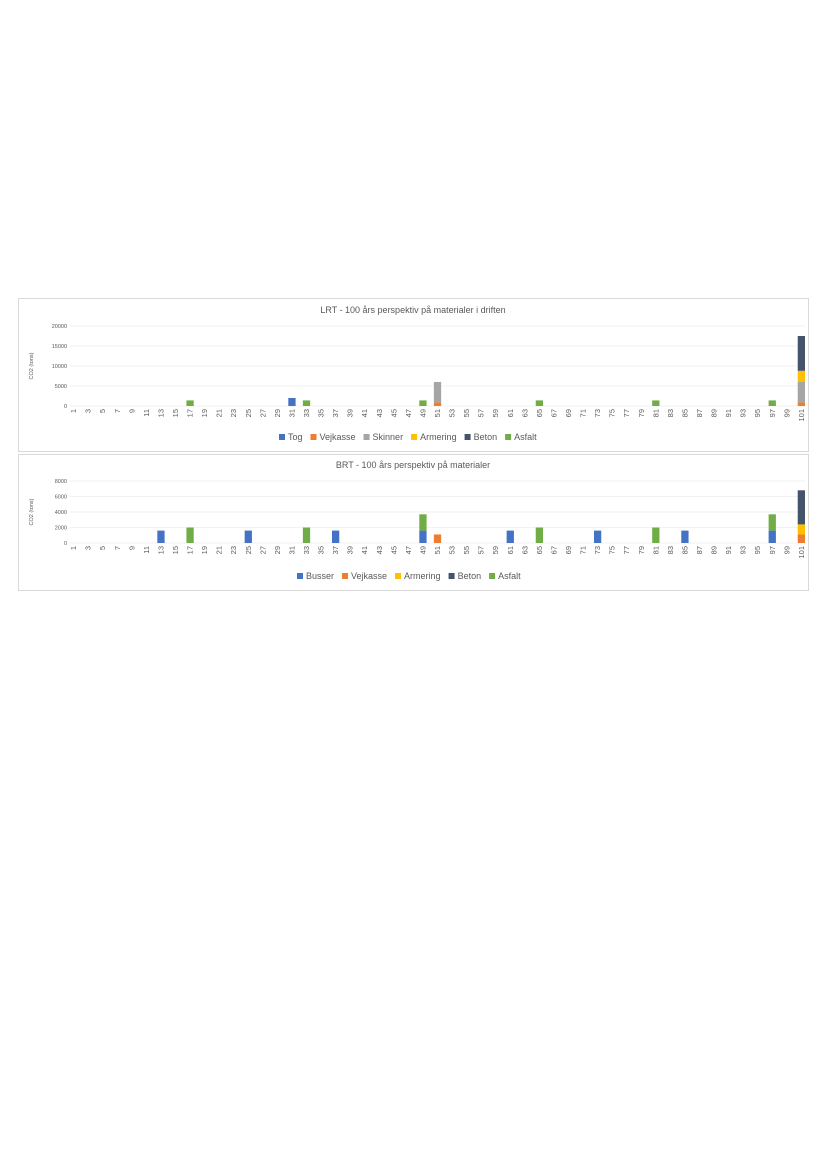  Describe the element at coordinates (553, 413) in the screenshot. I see `lrt-x-tick-label: 67` at that location.